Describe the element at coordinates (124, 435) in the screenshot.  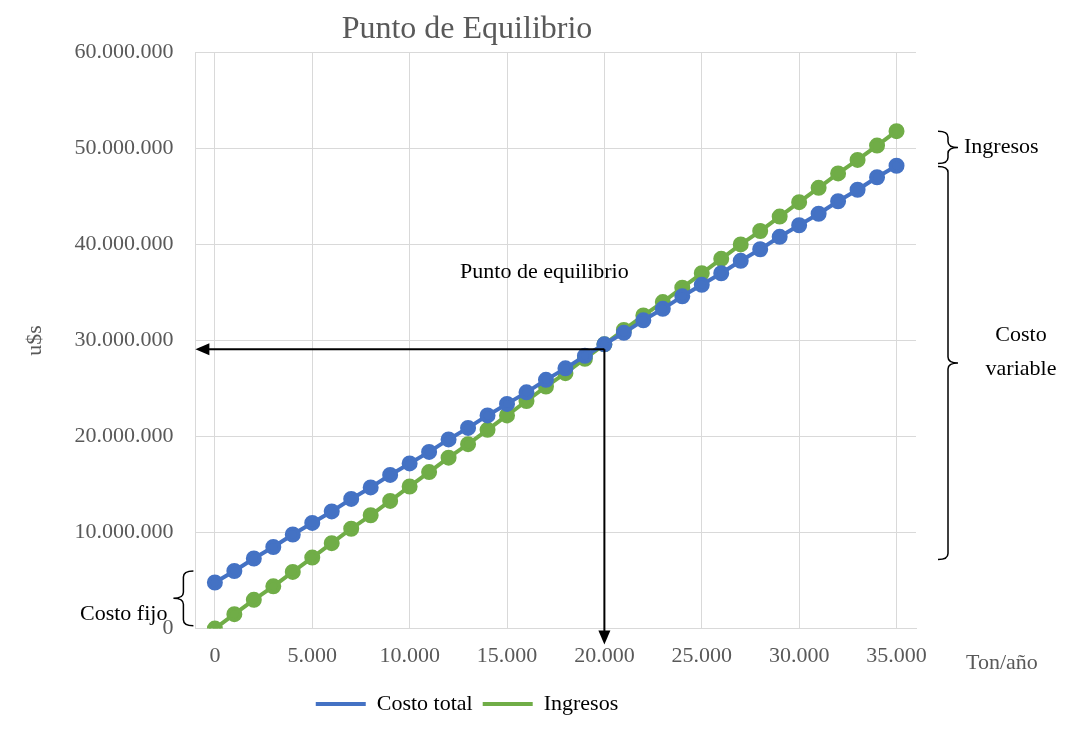
I see `y-tick-label: 20.000.000` at that location.